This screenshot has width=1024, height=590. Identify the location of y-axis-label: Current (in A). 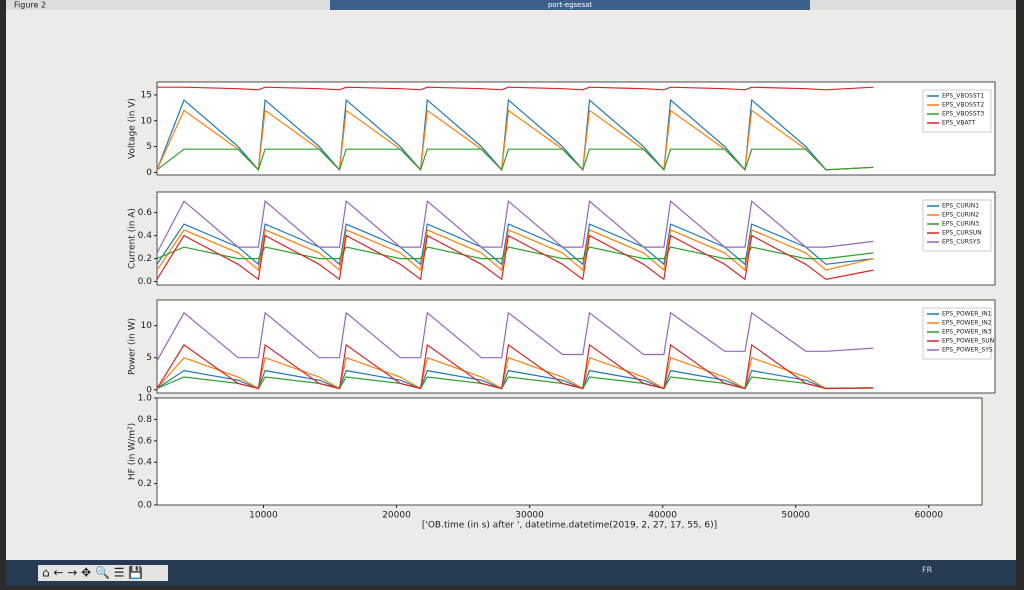
(133, 238).